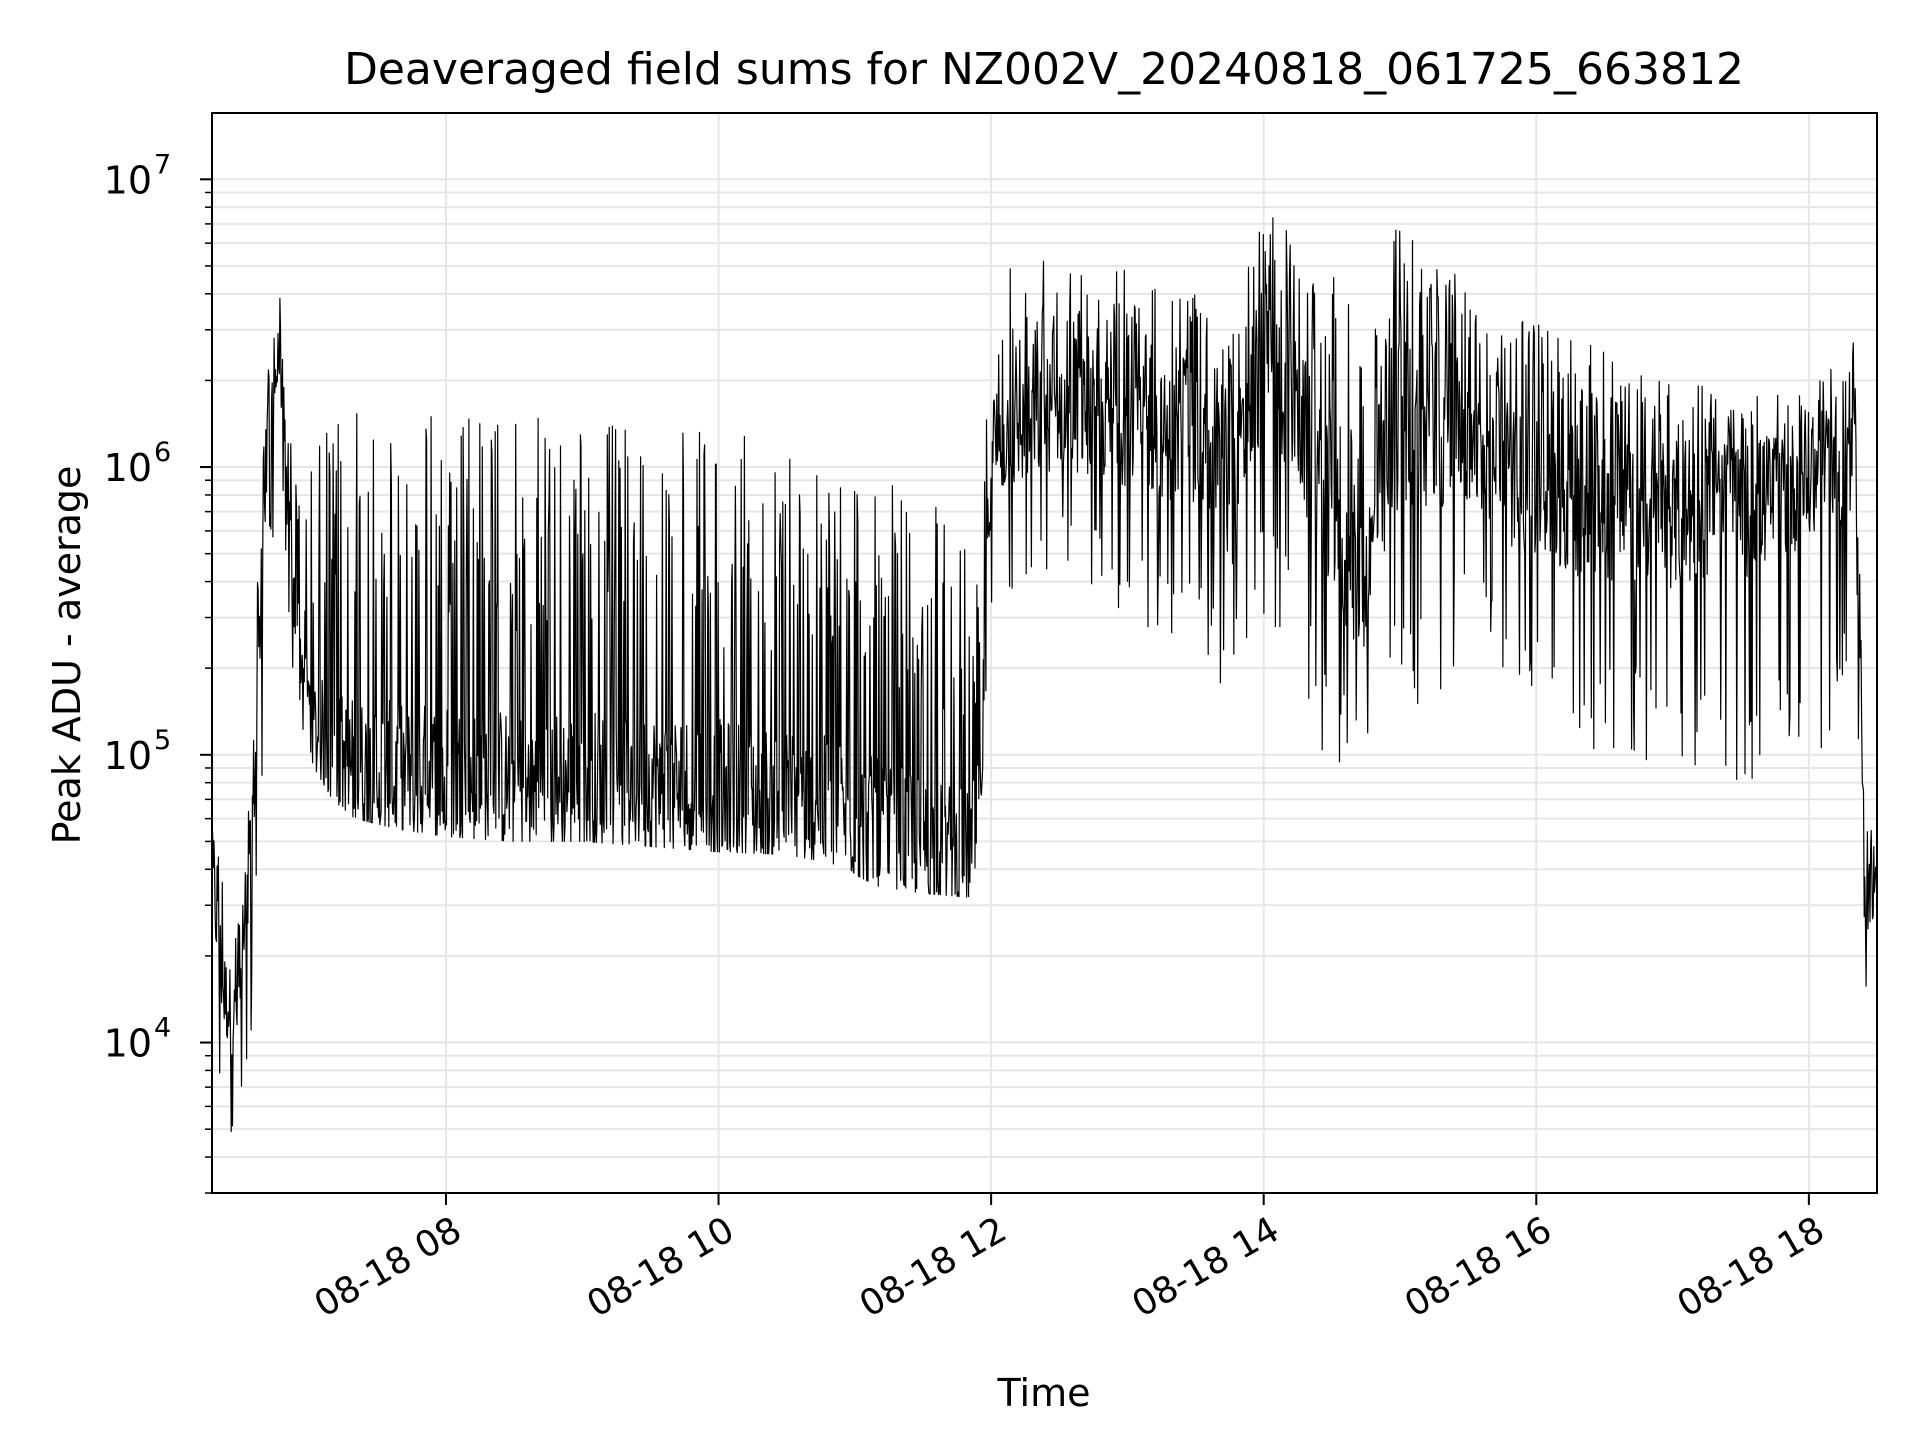 This screenshot has height=1440, width=1920. I want to click on y-axis-label: Peak ADU - average, so click(67, 655).